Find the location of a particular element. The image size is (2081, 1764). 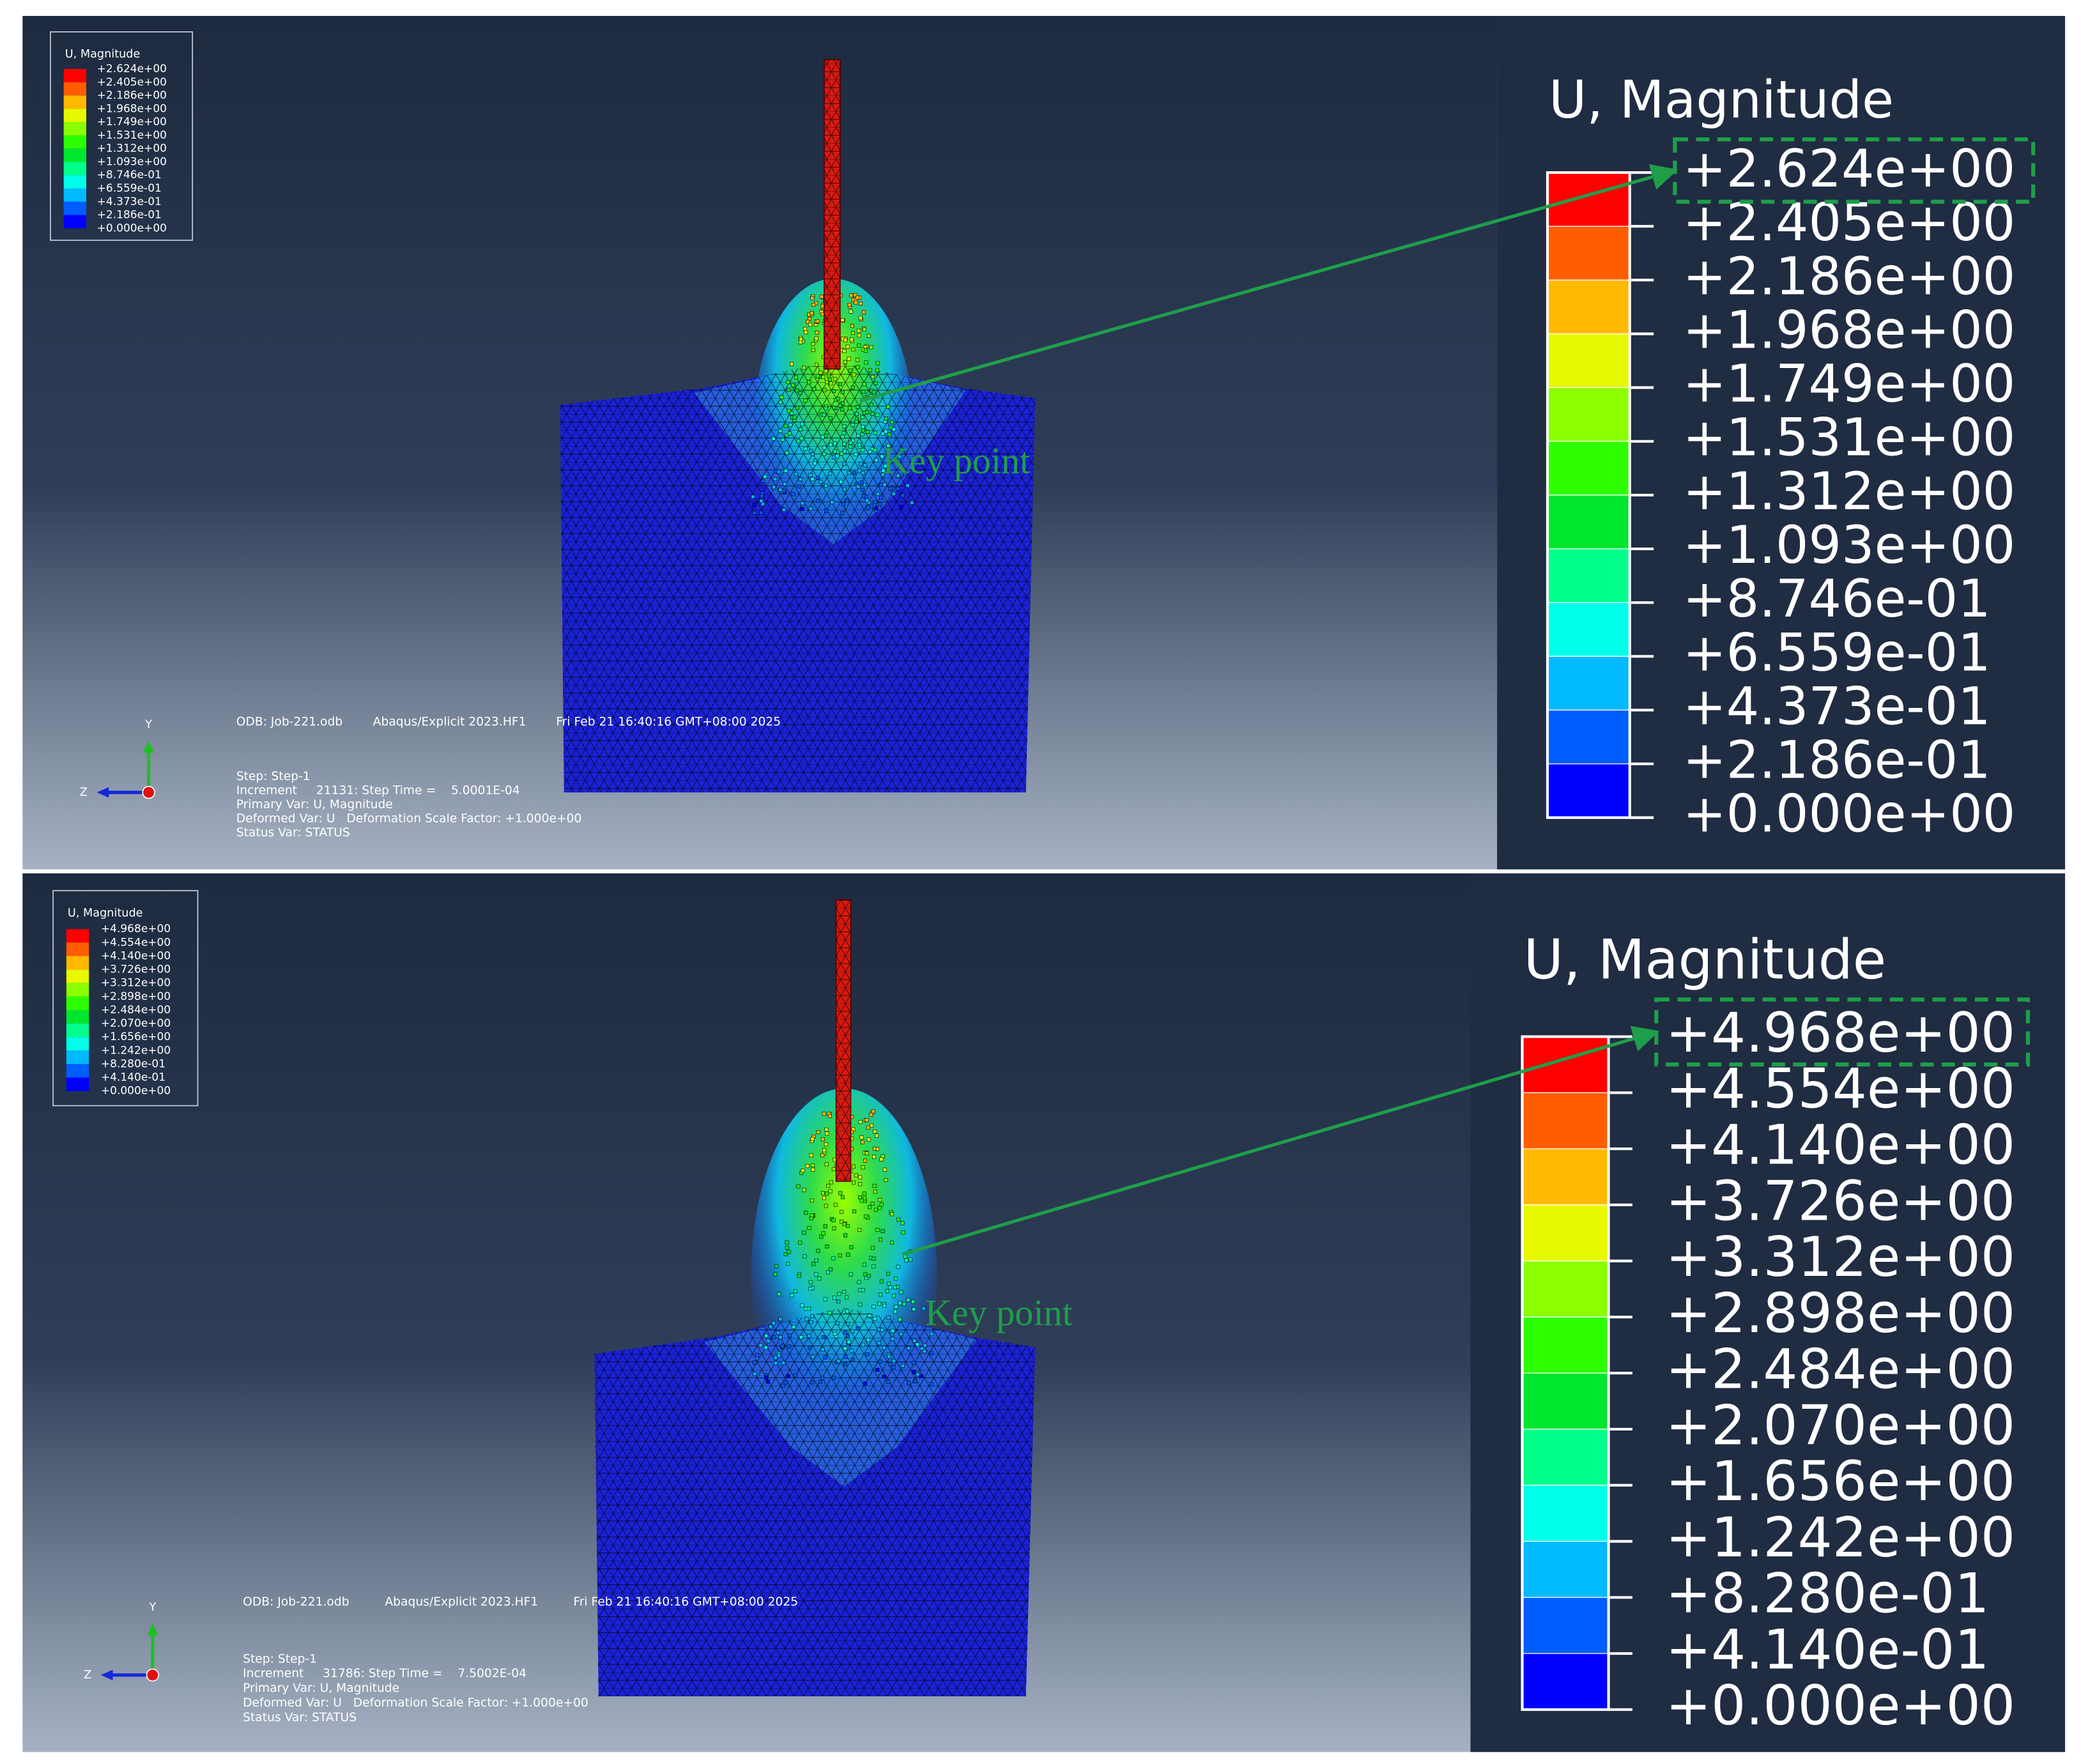

zoom-legend-value: +1.968e+00 is located at coordinates (1849, 330).